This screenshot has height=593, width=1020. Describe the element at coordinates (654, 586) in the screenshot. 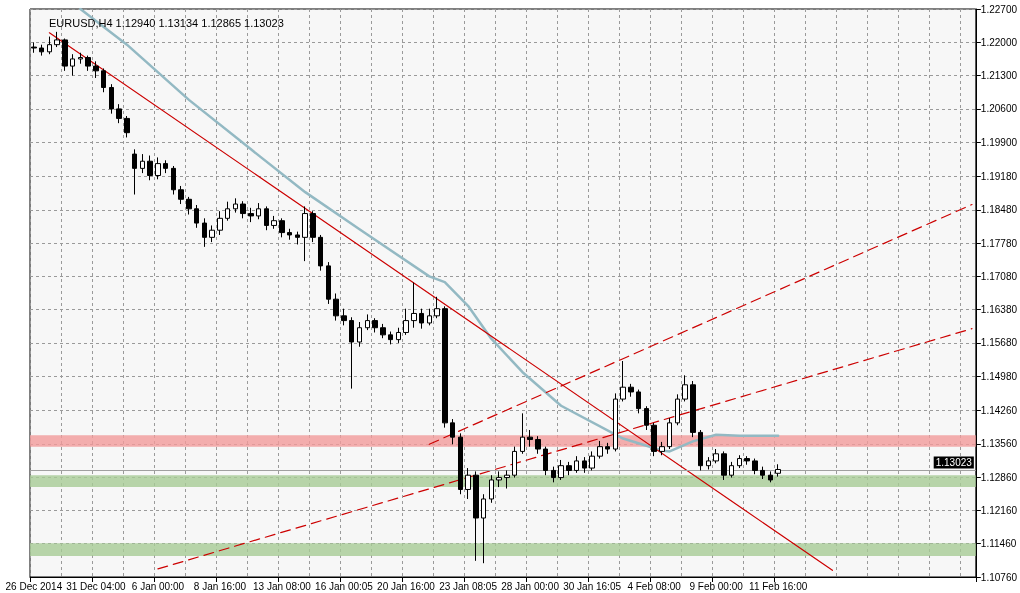

I see `x-tick-label: 4 Feb 08:00` at that location.